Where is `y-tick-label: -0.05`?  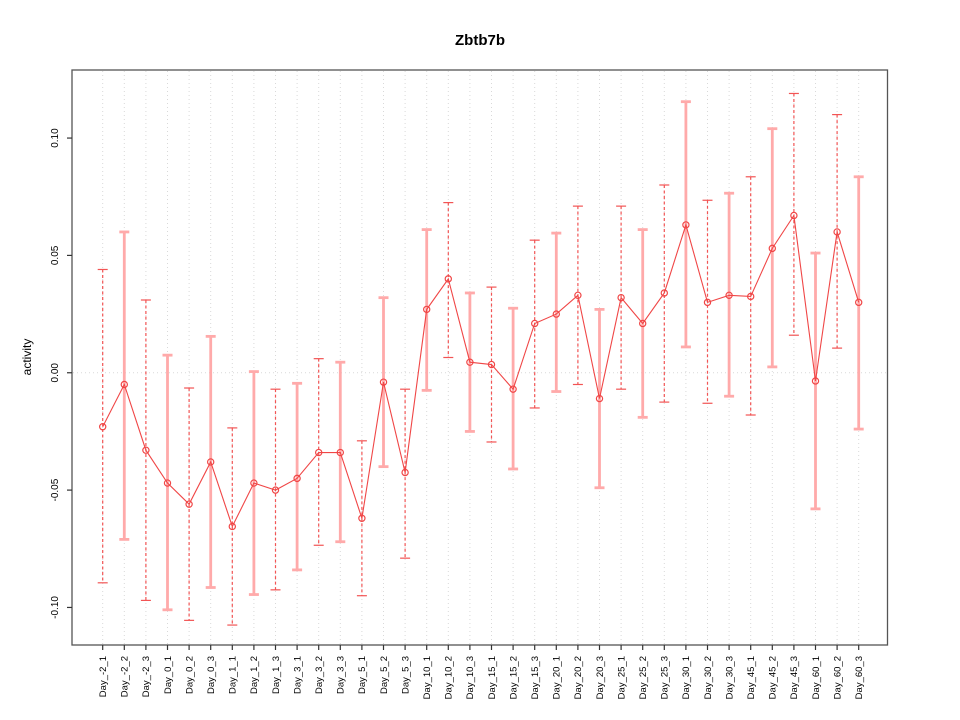
y-tick-label: -0.05 is located at coordinates (55, 489).